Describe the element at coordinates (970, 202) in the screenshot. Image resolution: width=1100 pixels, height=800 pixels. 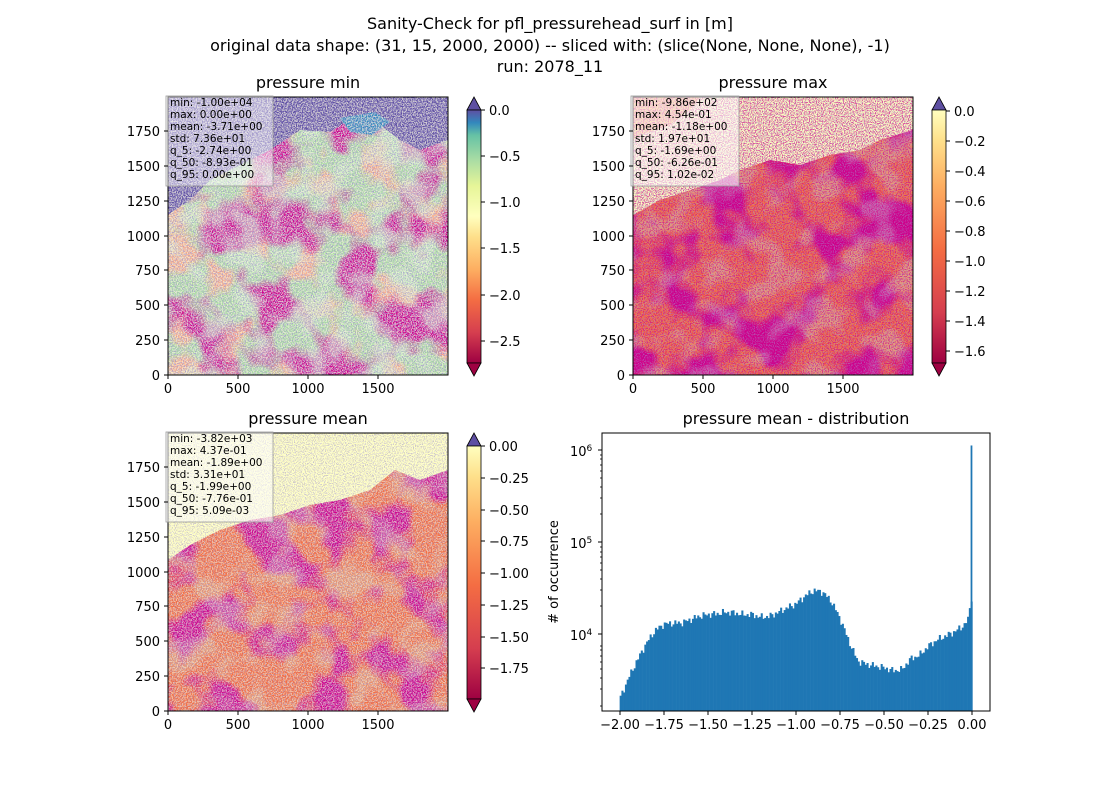
I see `colorbar-tick-label: −0.6` at that location.